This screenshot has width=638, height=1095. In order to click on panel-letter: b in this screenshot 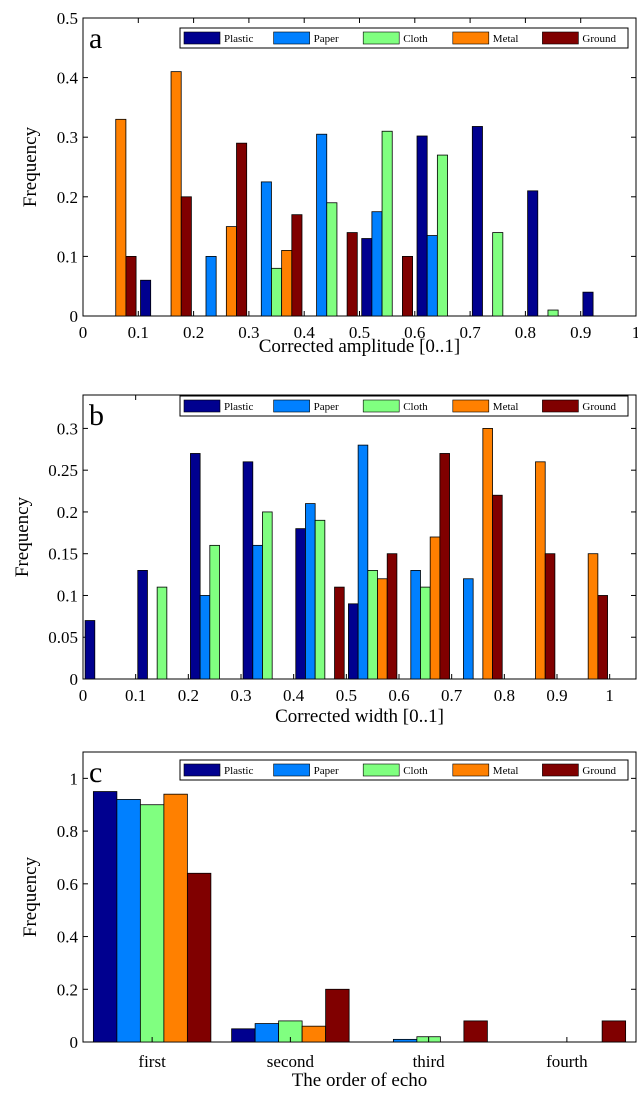, I will do `click(96, 415)`.